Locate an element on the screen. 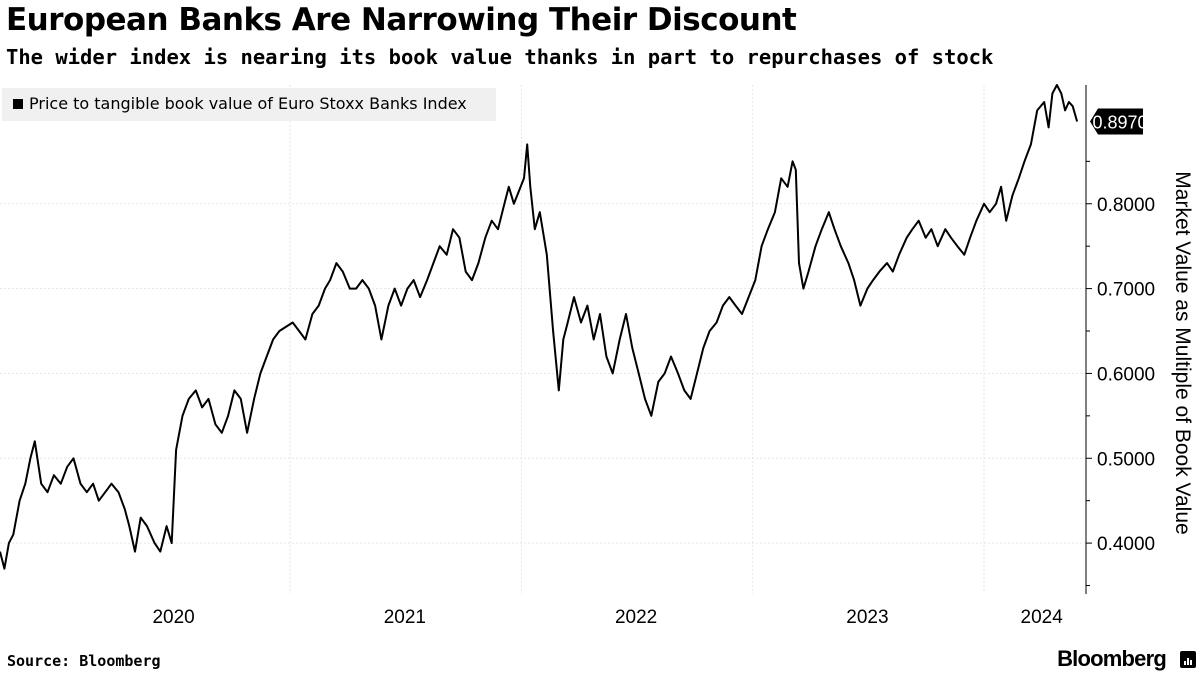 This screenshot has height=675, width=1200. last-value-badge is located at coordinates (1116, 121).